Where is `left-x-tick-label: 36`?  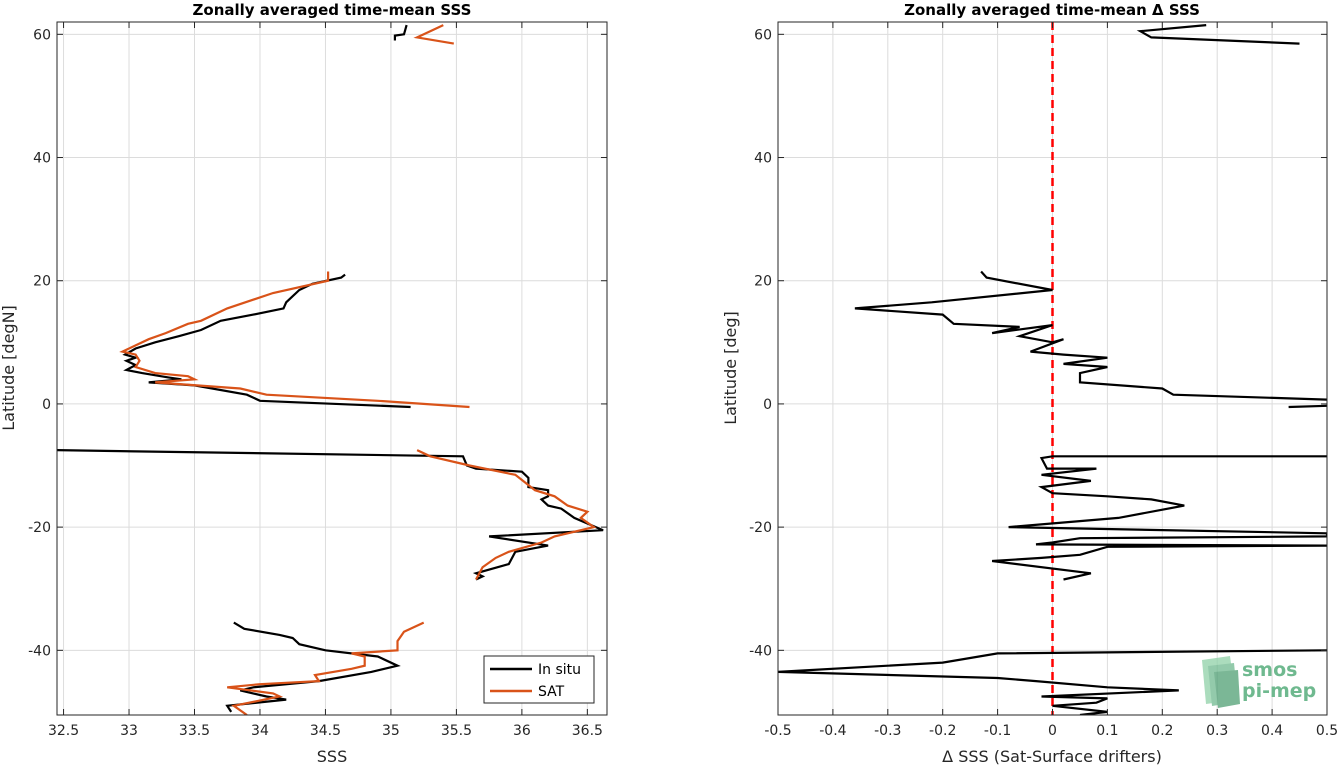 left-x-tick-label: 36 is located at coordinates (522, 731).